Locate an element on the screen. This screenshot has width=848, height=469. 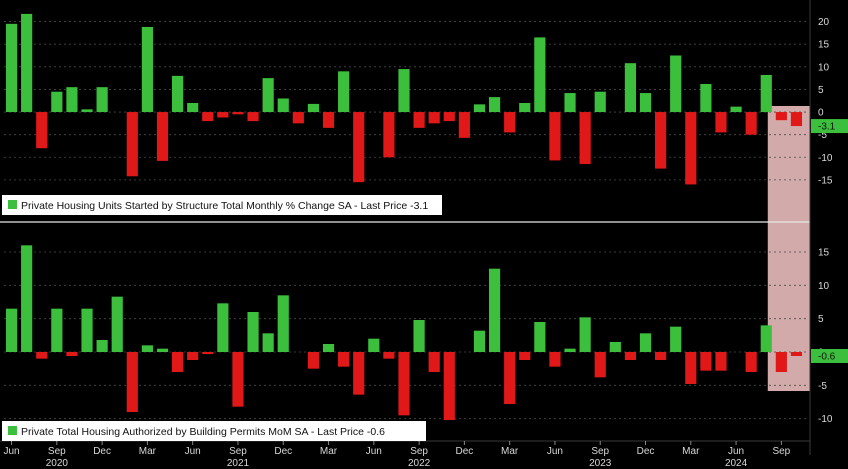
y-tick-label: 0 is located at coordinates (821, 113).